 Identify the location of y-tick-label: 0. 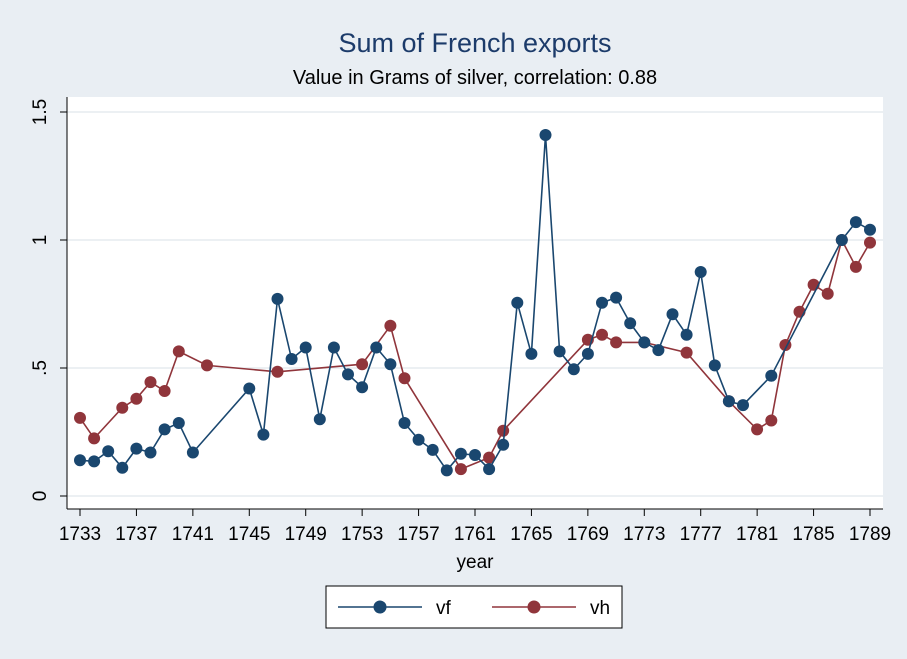
(40, 496).